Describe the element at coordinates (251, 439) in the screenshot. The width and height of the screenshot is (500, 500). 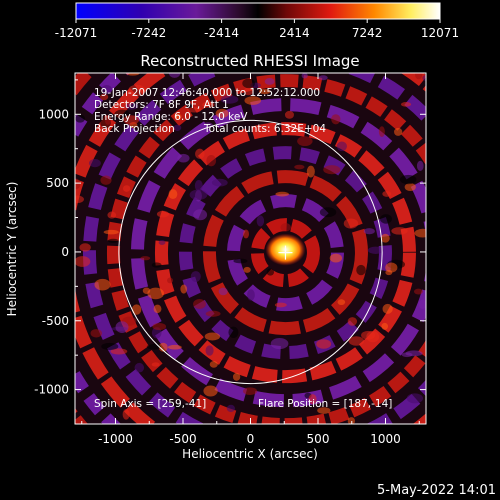
I see `x-tick-label: 0` at that location.